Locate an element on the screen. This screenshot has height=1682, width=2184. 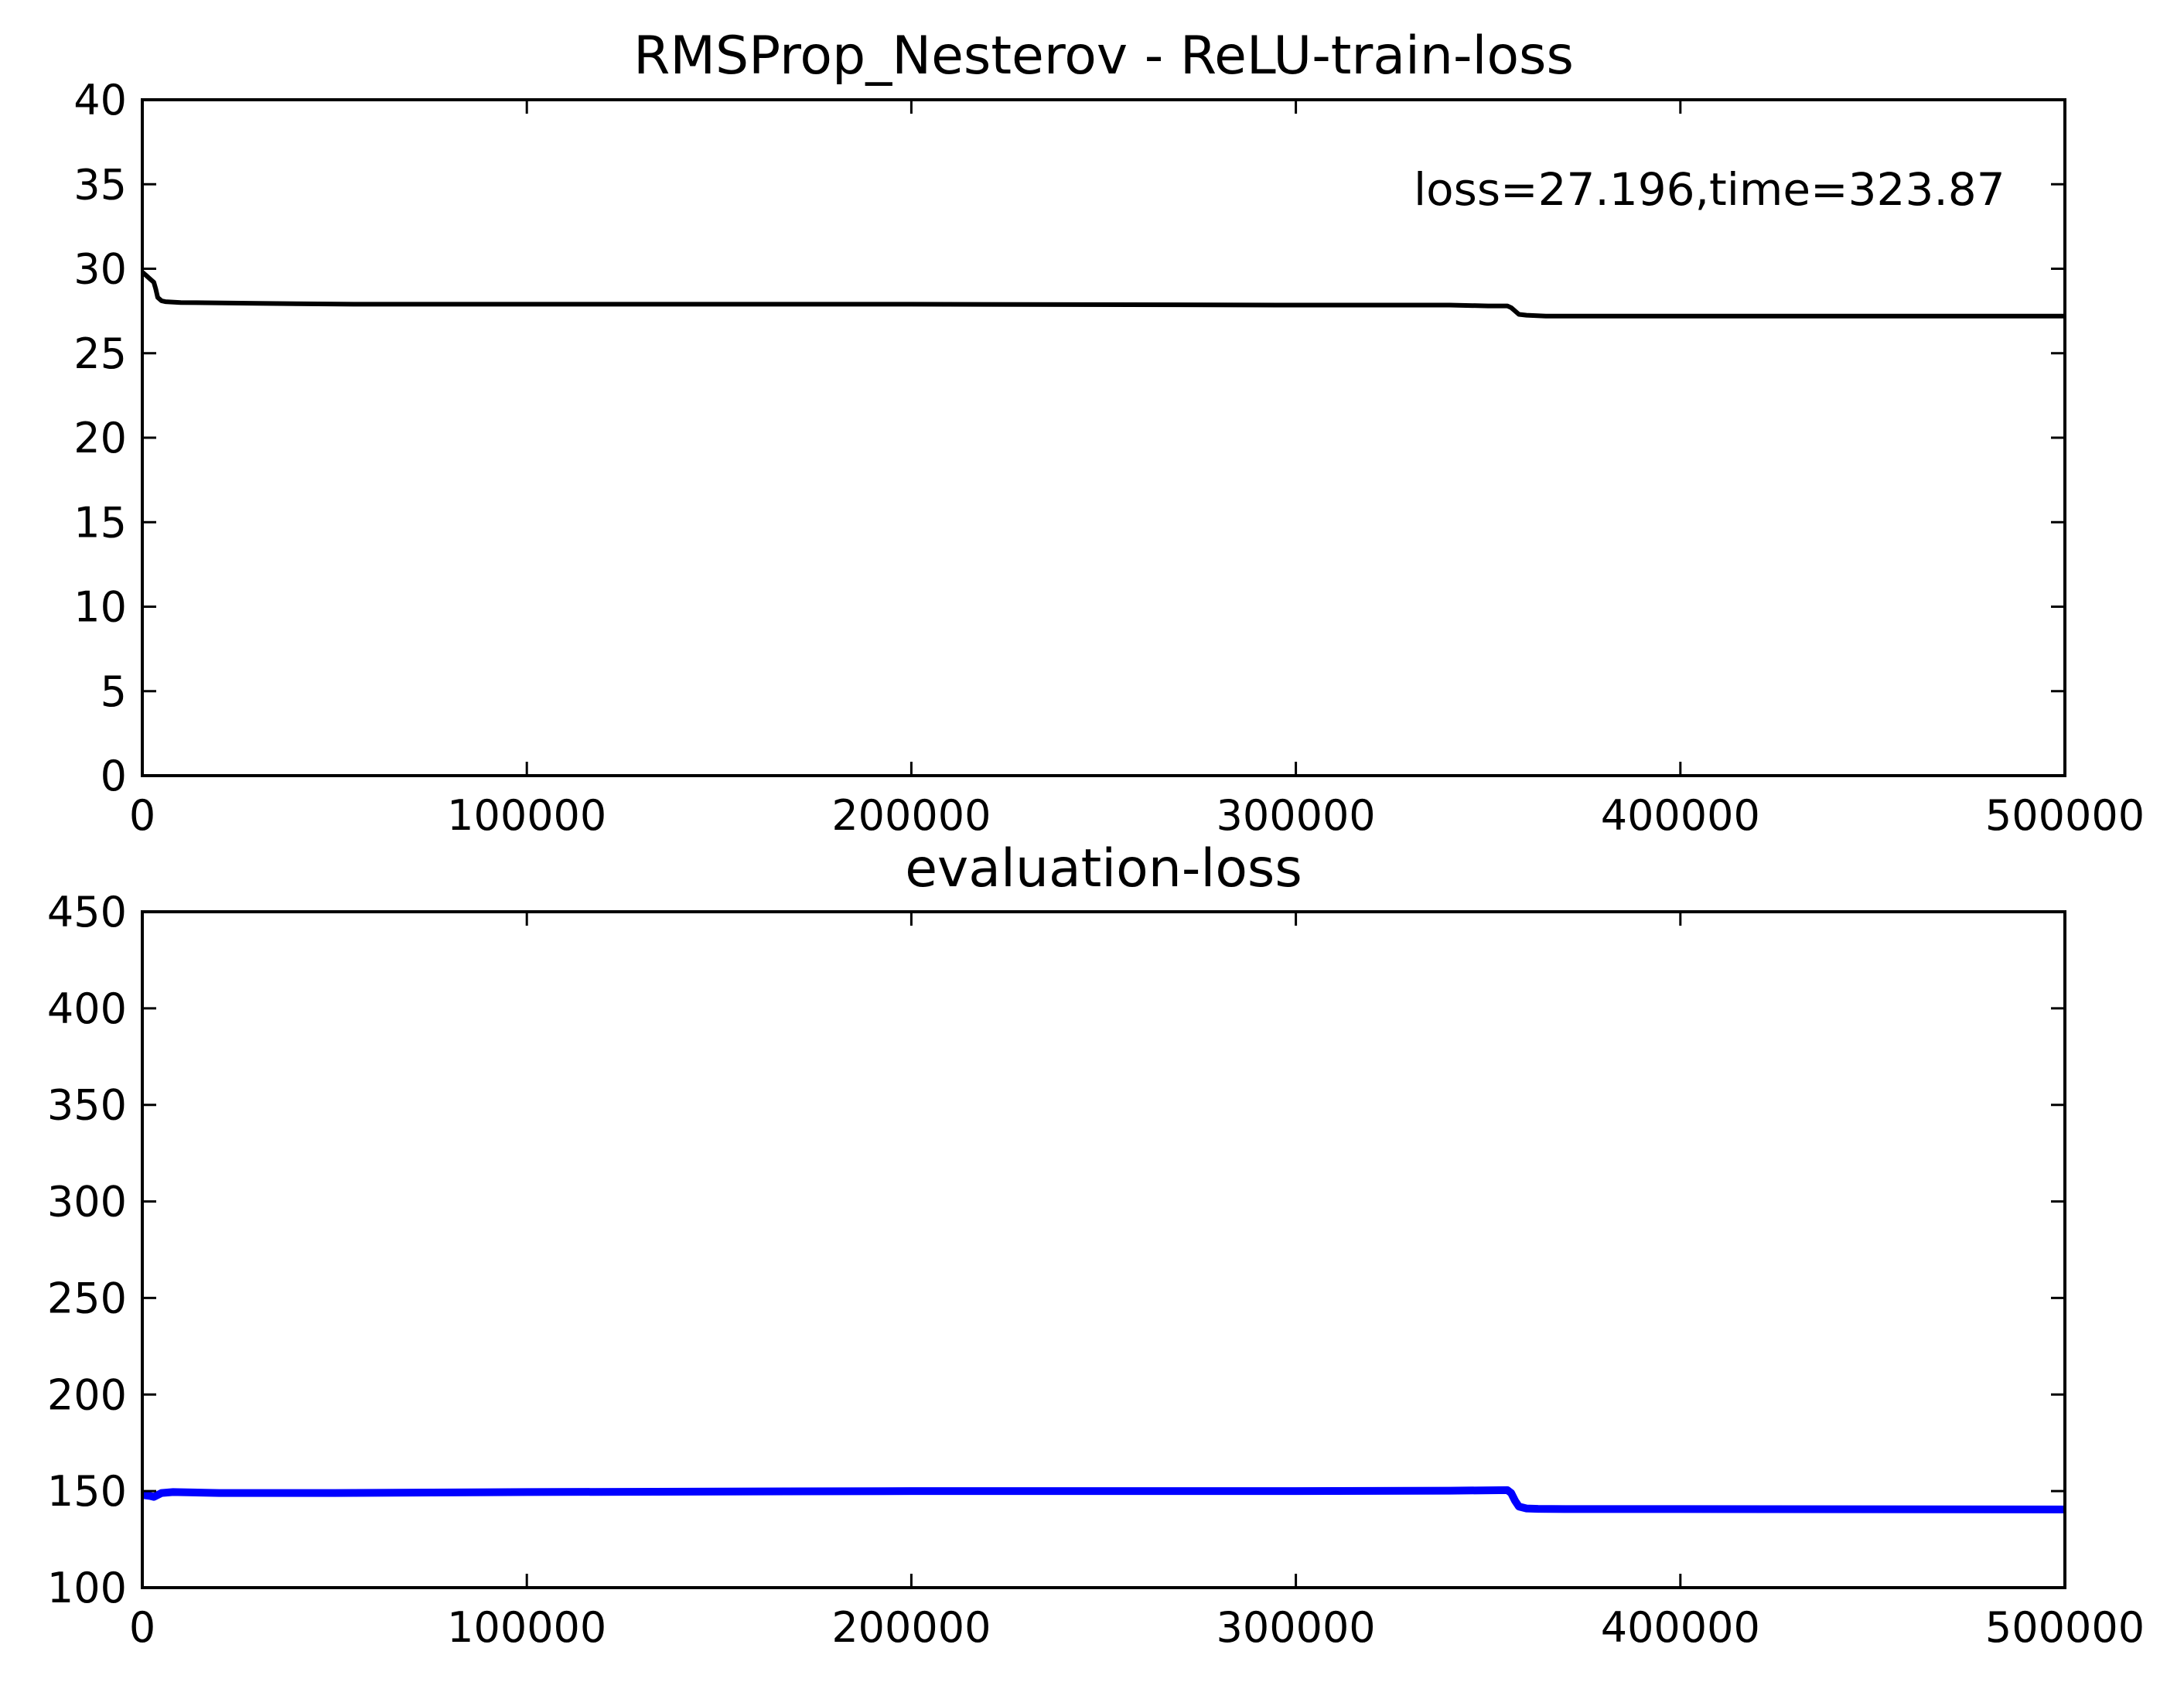
y-tick-label: 400 is located at coordinates (87, 1008).